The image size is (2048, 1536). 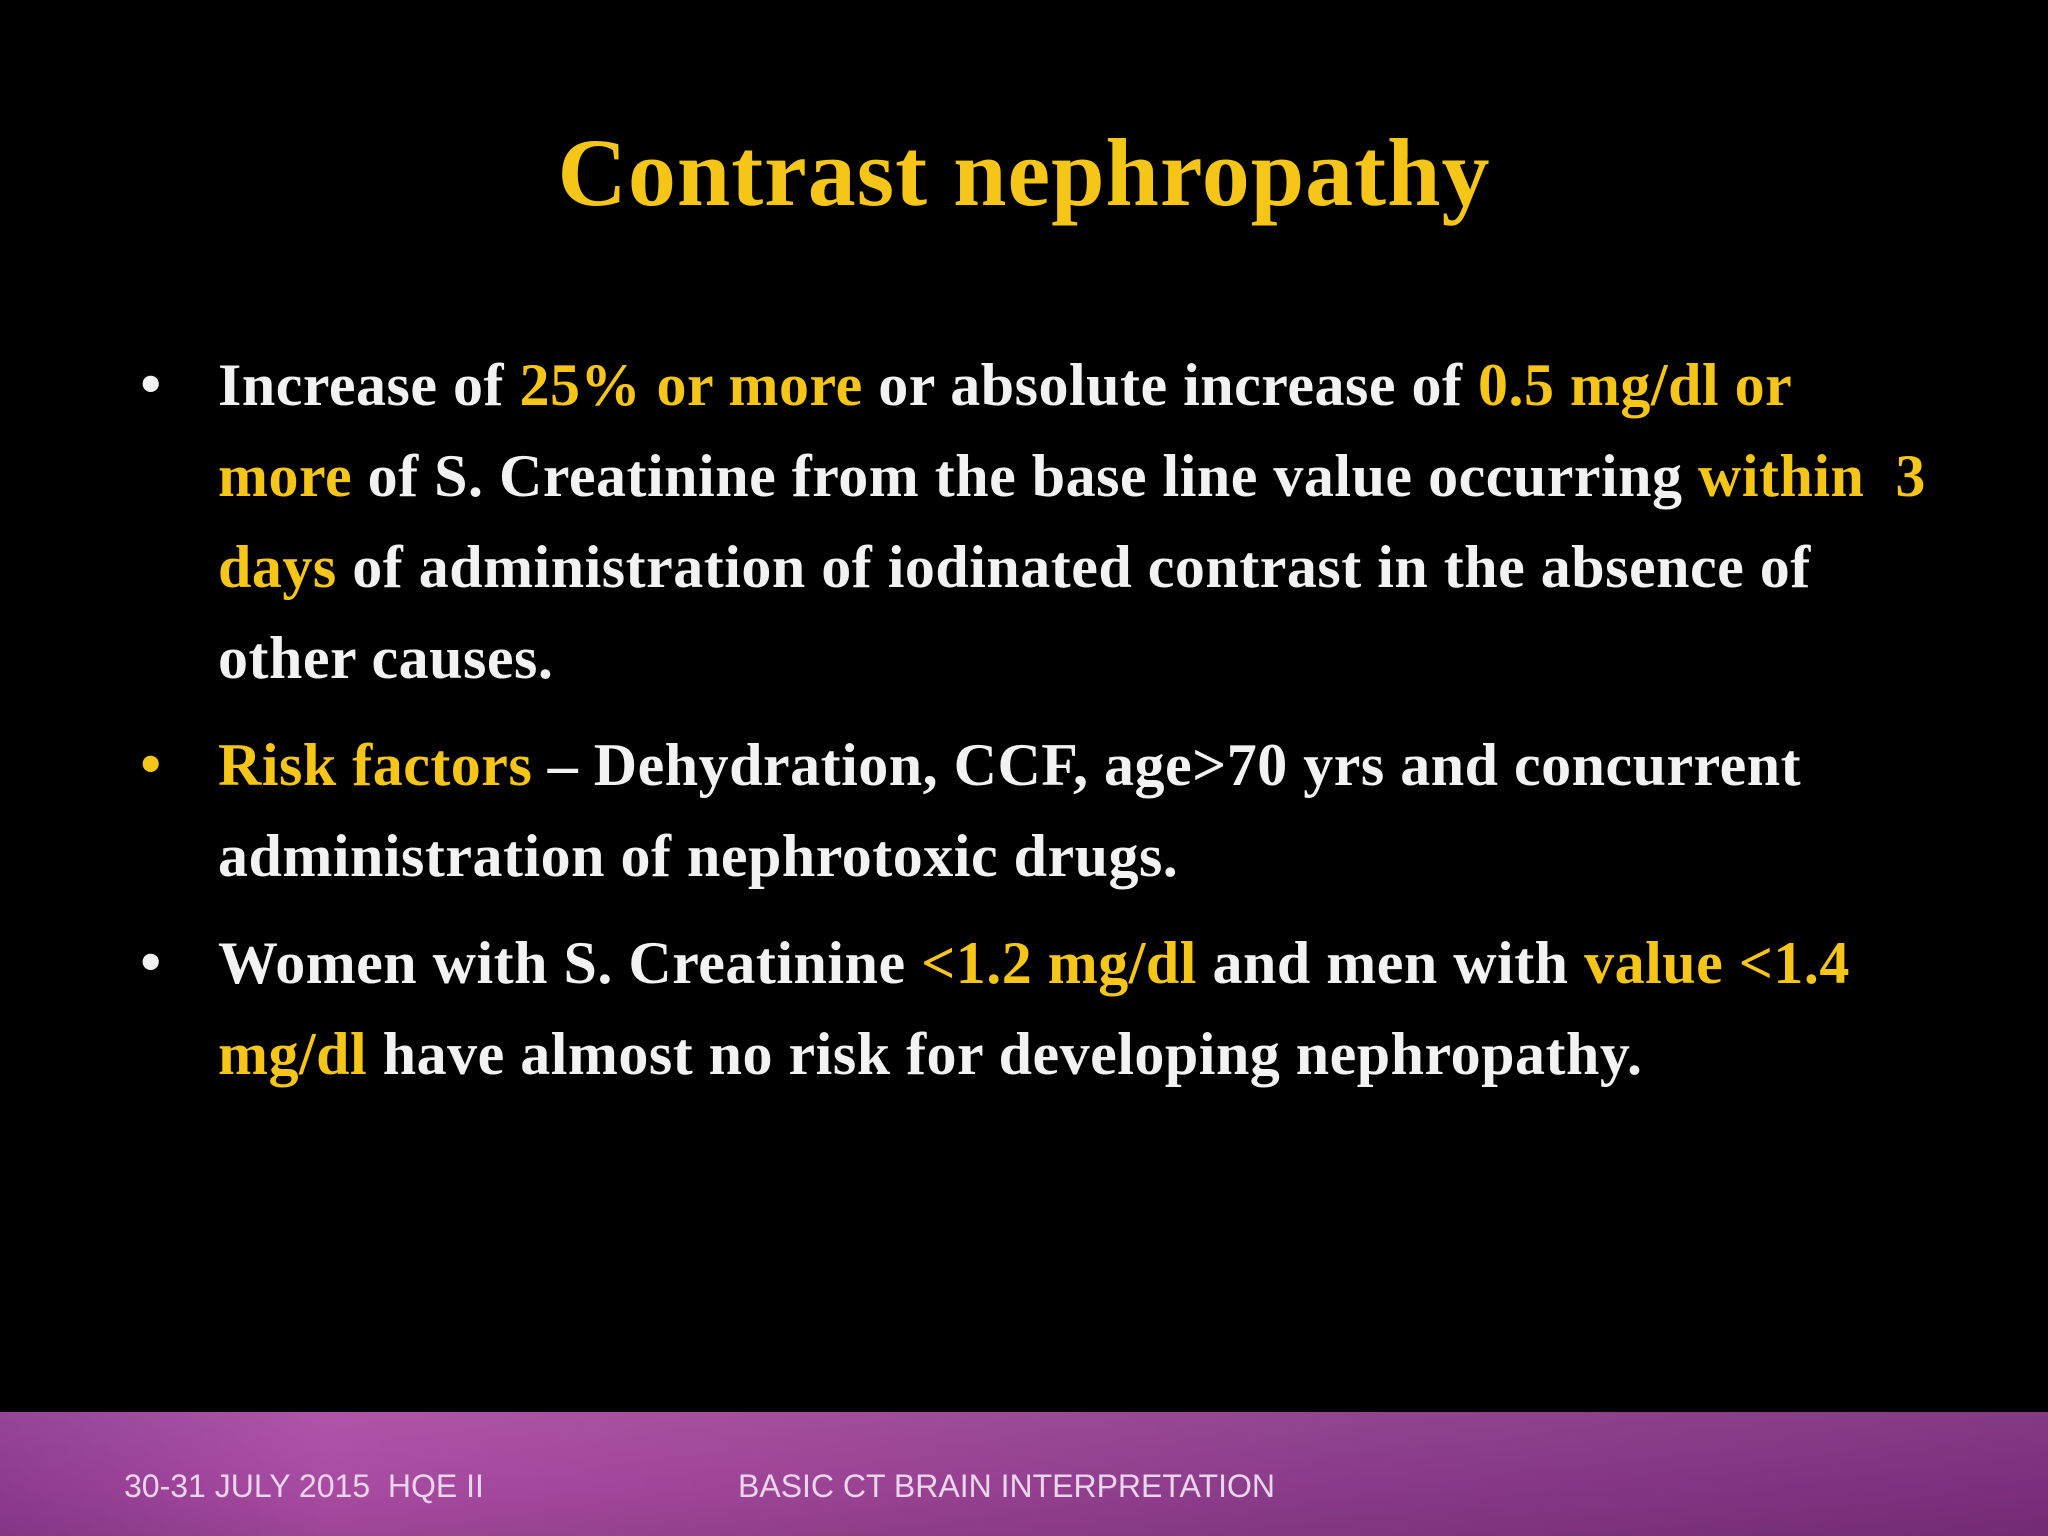 I want to click on text-segment: Women with S. Creatinine, so click(x=570, y=963).